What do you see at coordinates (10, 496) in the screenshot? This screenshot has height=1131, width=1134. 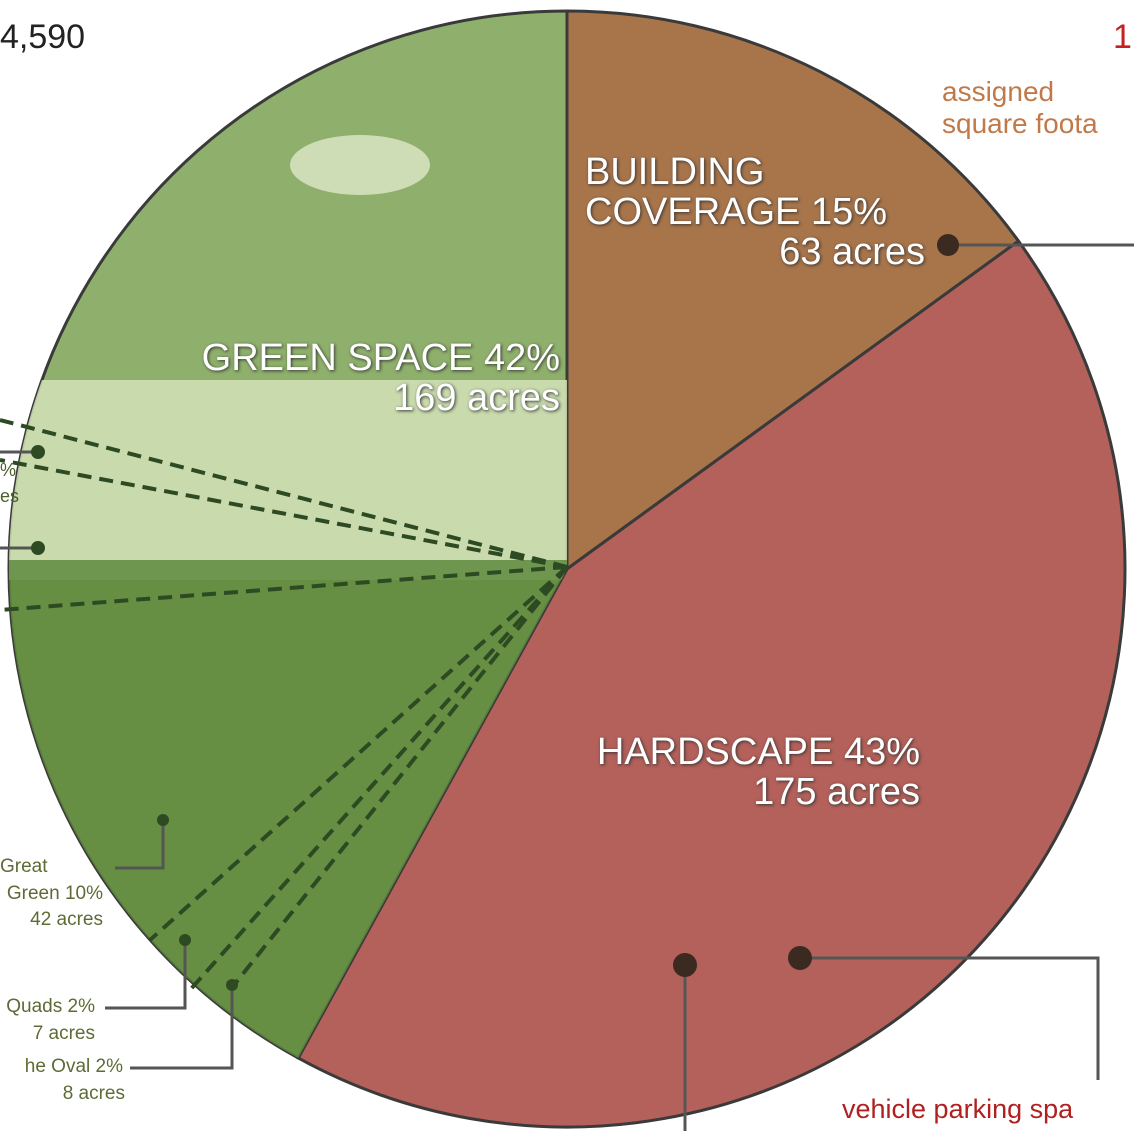 I see `annotation: es` at bounding box center [10, 496].